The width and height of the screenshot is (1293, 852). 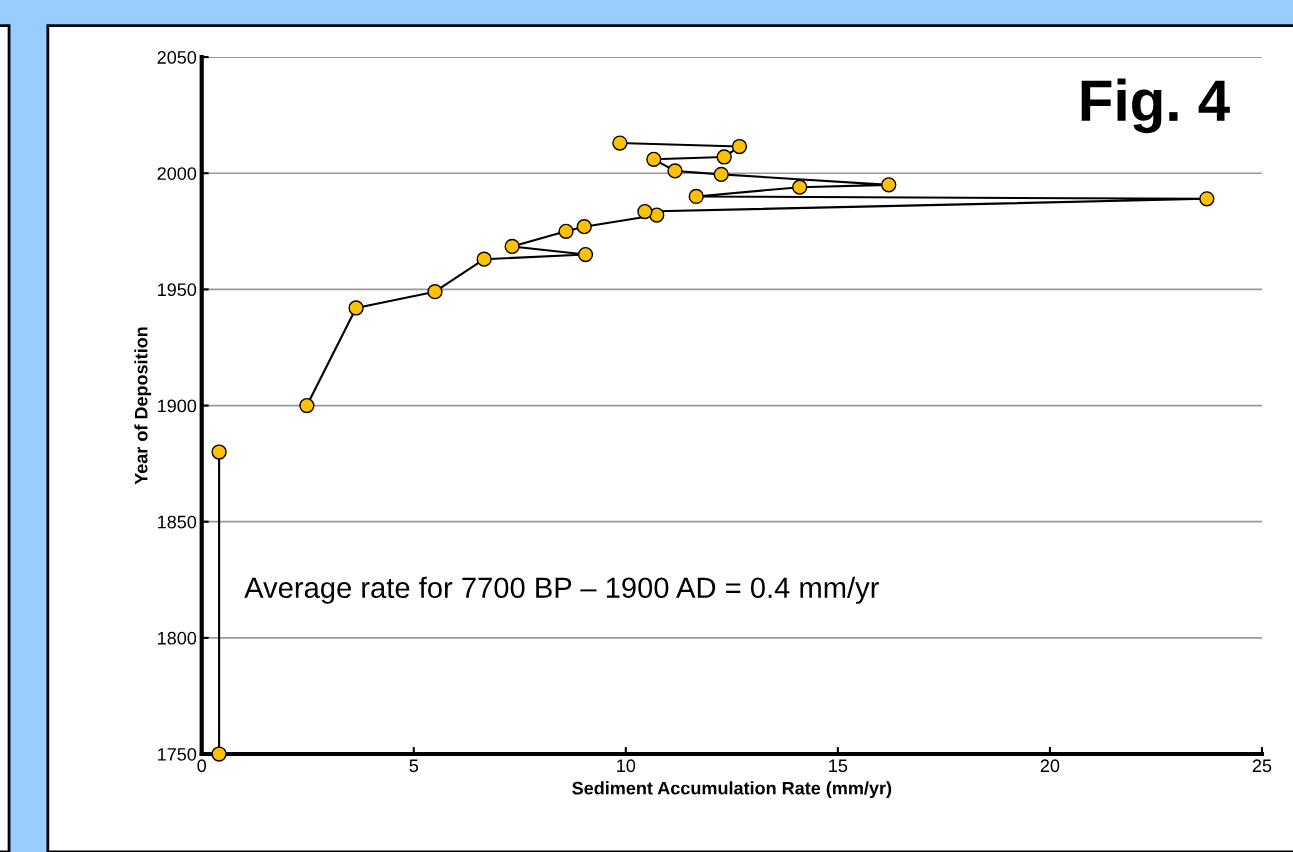 I want to click on x-tick-label: 25, so click(x=1262, y=766).